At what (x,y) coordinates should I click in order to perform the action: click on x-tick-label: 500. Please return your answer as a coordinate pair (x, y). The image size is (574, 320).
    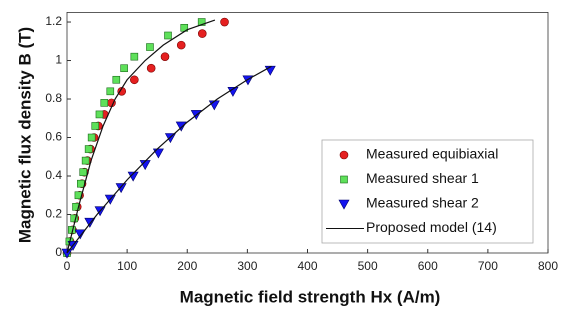
    Looking at the image, I should click on (368, 266).